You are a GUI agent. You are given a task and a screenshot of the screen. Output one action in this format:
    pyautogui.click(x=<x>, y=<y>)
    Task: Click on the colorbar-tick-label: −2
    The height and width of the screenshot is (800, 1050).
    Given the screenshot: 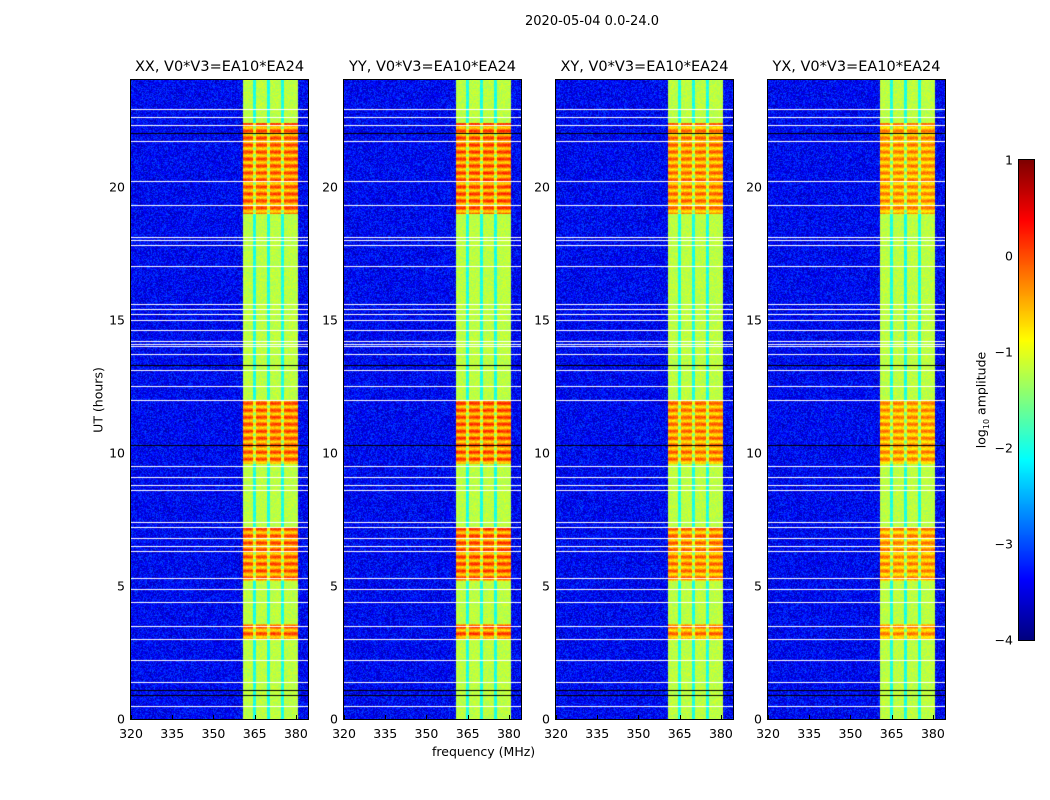 What is the action you would take?
    pyautogui.click(x=1003, y=448)
    